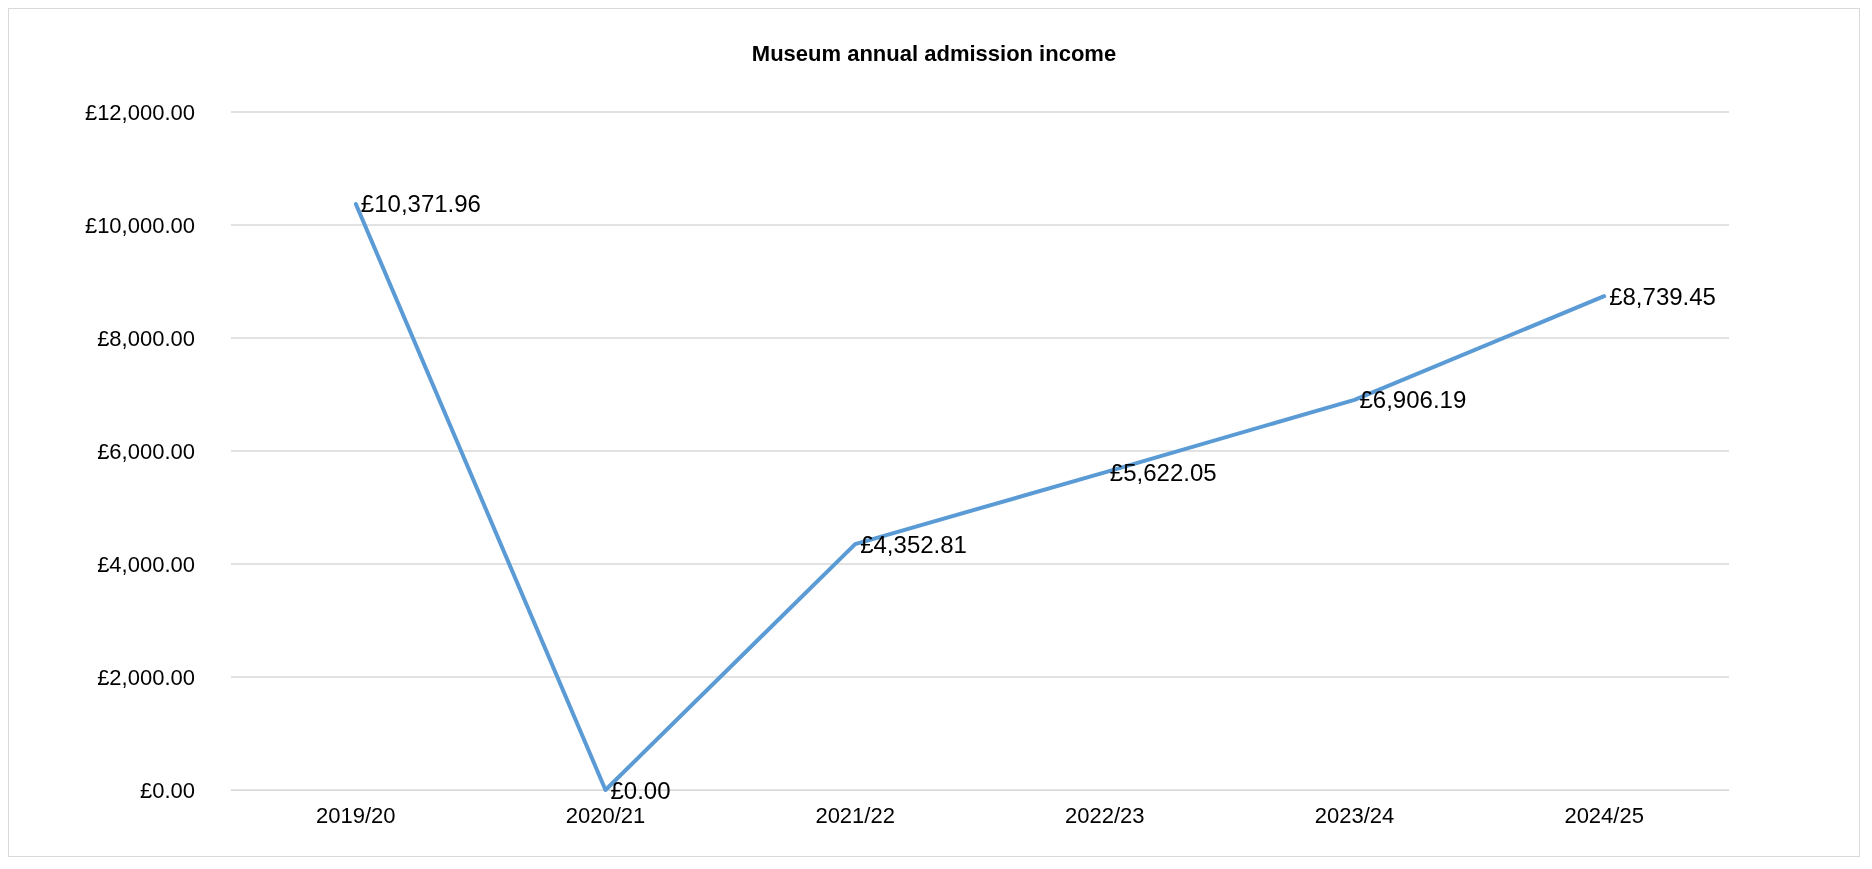 Image resolution: width=1872 pixels, height=869 pixels. Describe the element at coordinates (167, 790) in the screenshot. I see `y-tick-label: £0.00` at that location.